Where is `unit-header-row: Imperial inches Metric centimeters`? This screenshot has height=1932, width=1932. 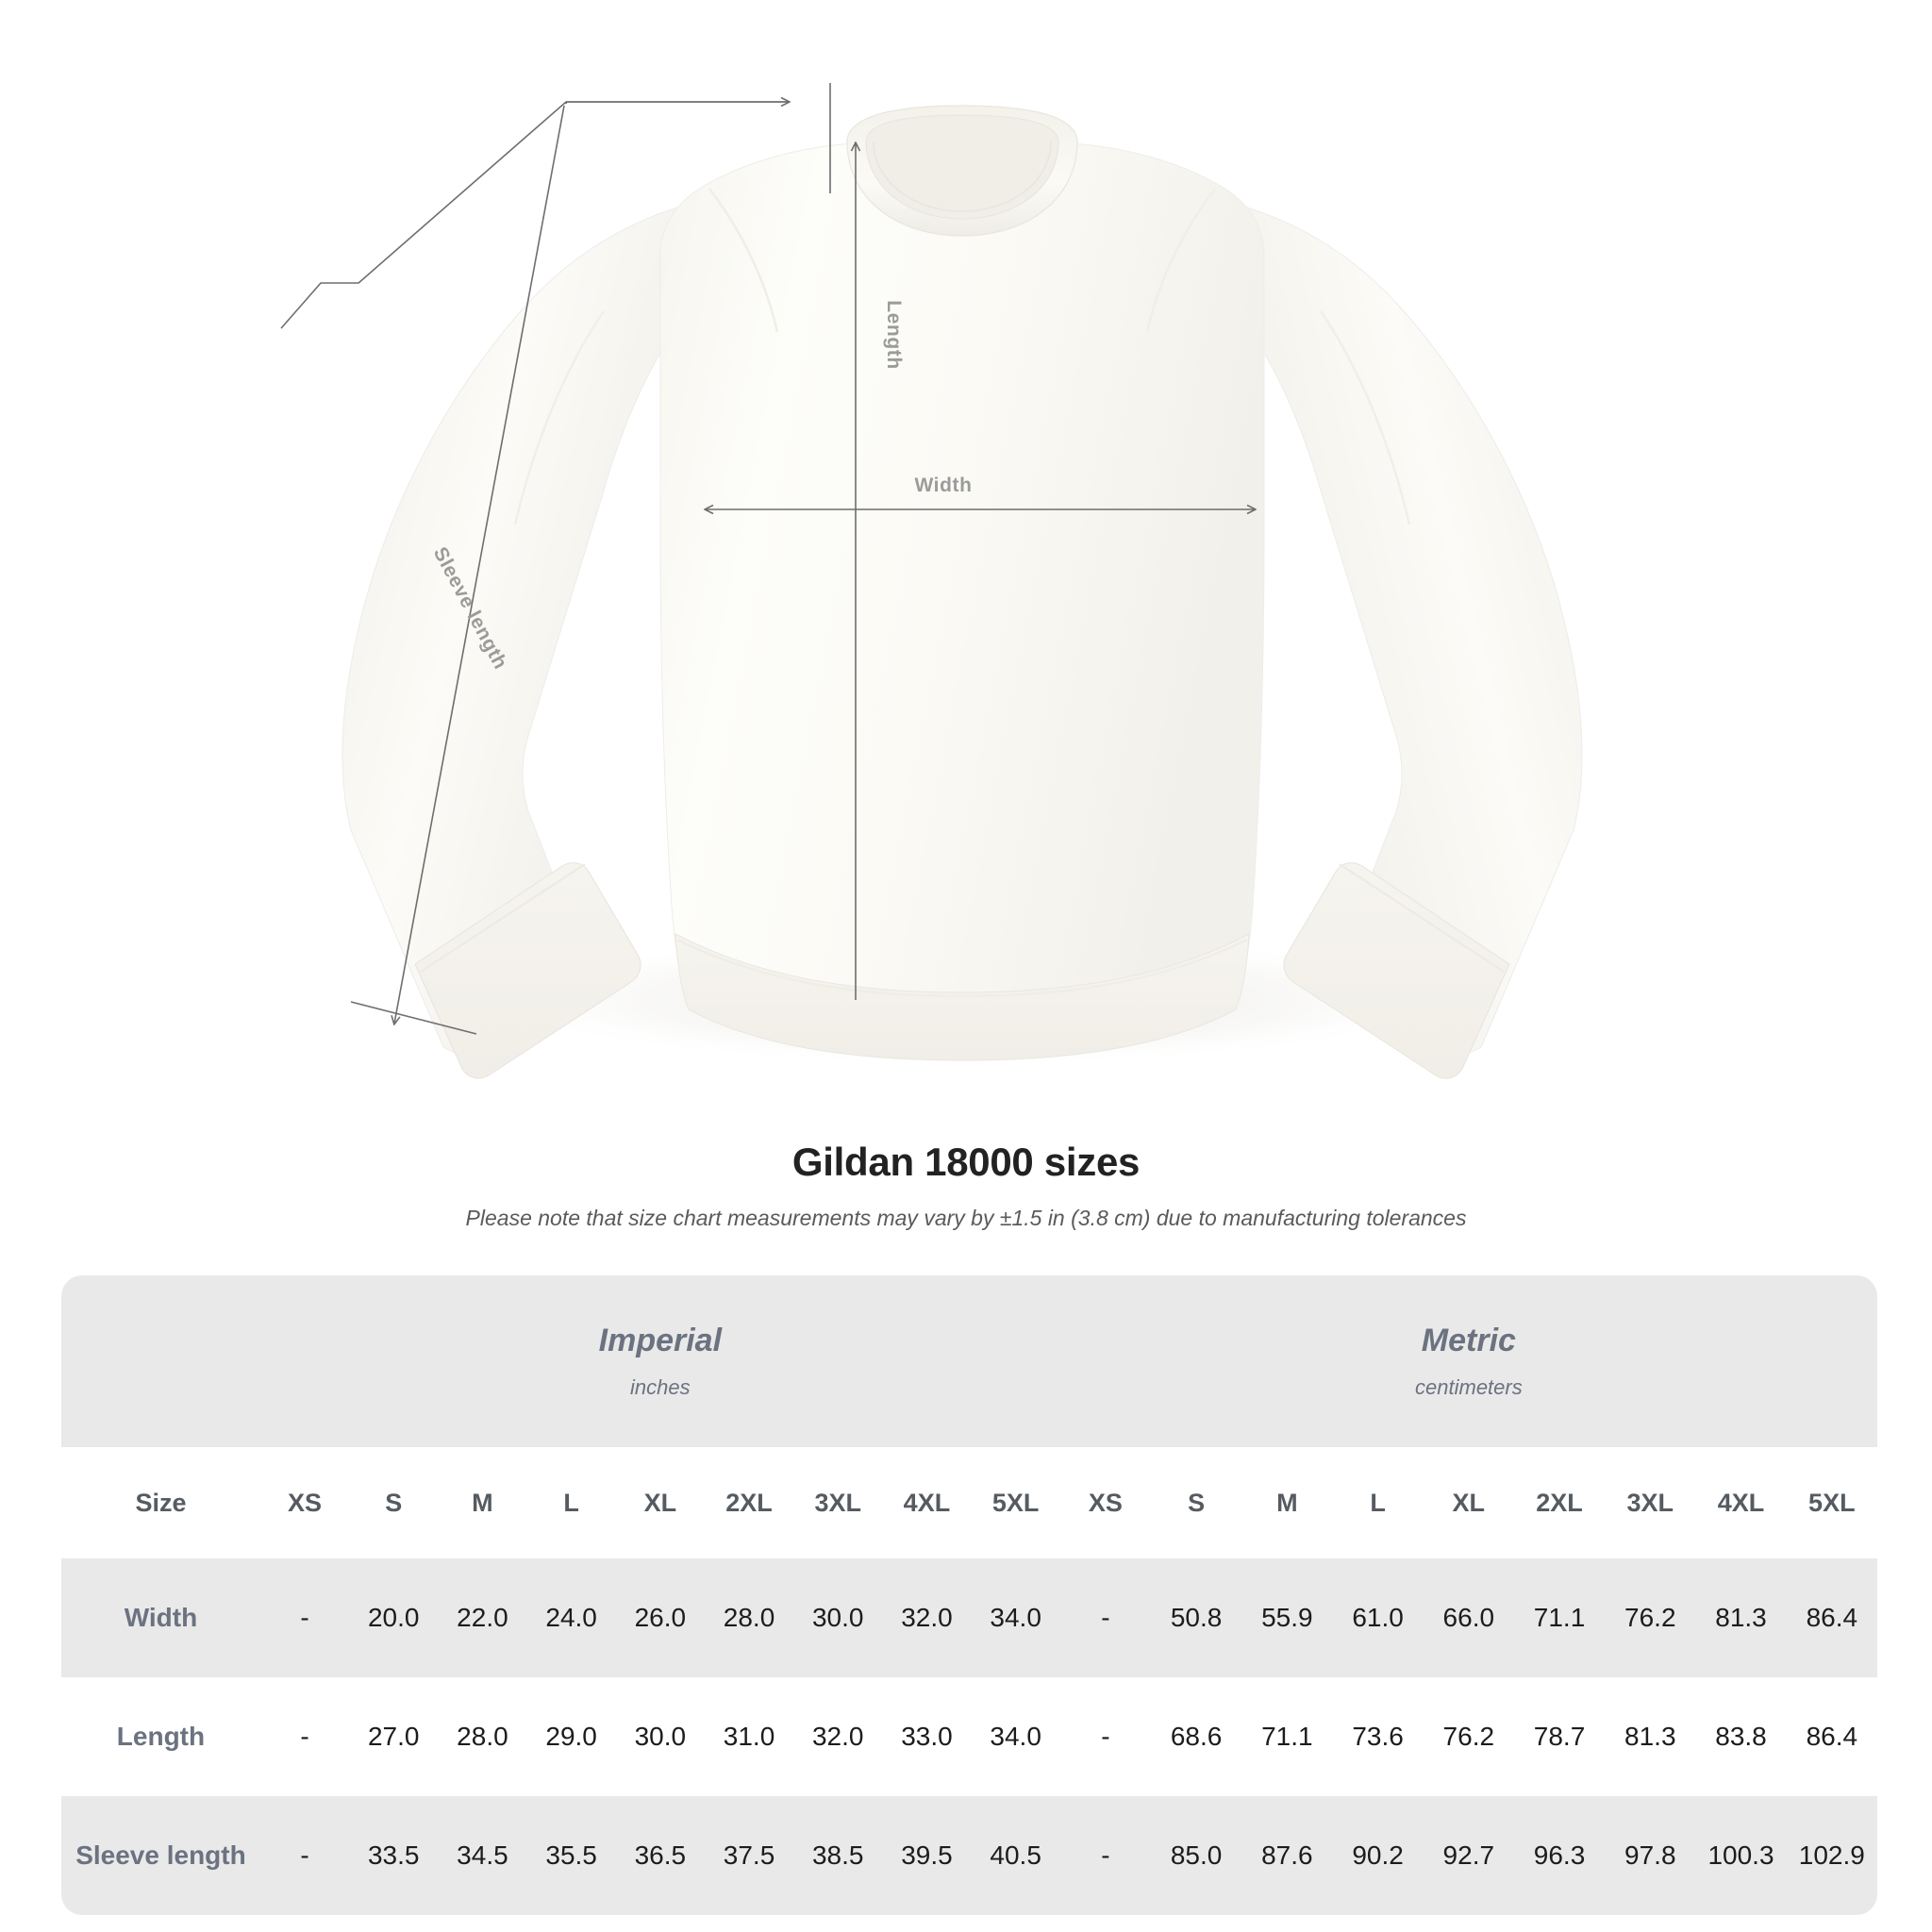 unit-header-row: Imperial inches Metric centimeters is located at coordinates (969, 1361).